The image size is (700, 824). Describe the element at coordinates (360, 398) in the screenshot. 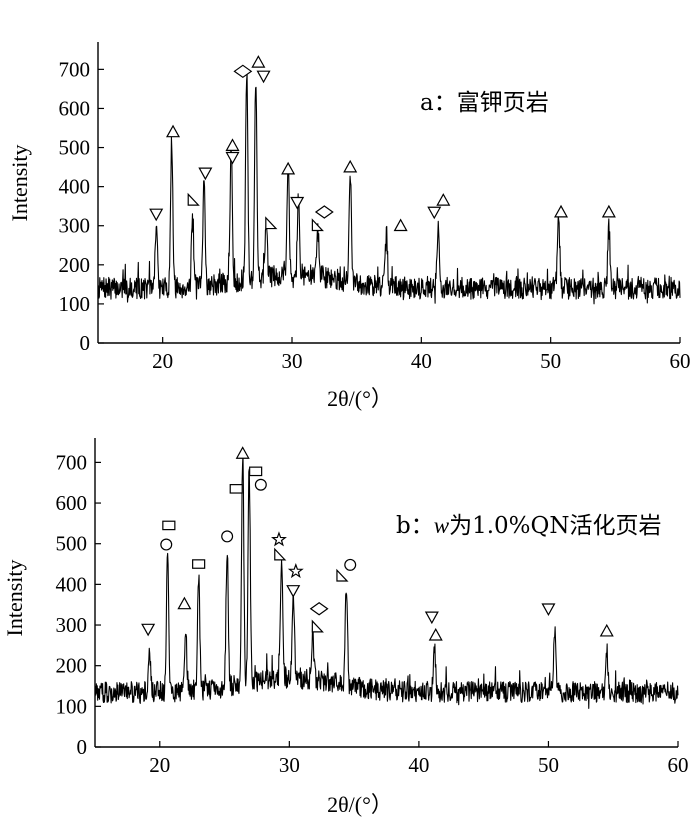

I see `x-axis-label-a: 2θ/(°）` at that location.